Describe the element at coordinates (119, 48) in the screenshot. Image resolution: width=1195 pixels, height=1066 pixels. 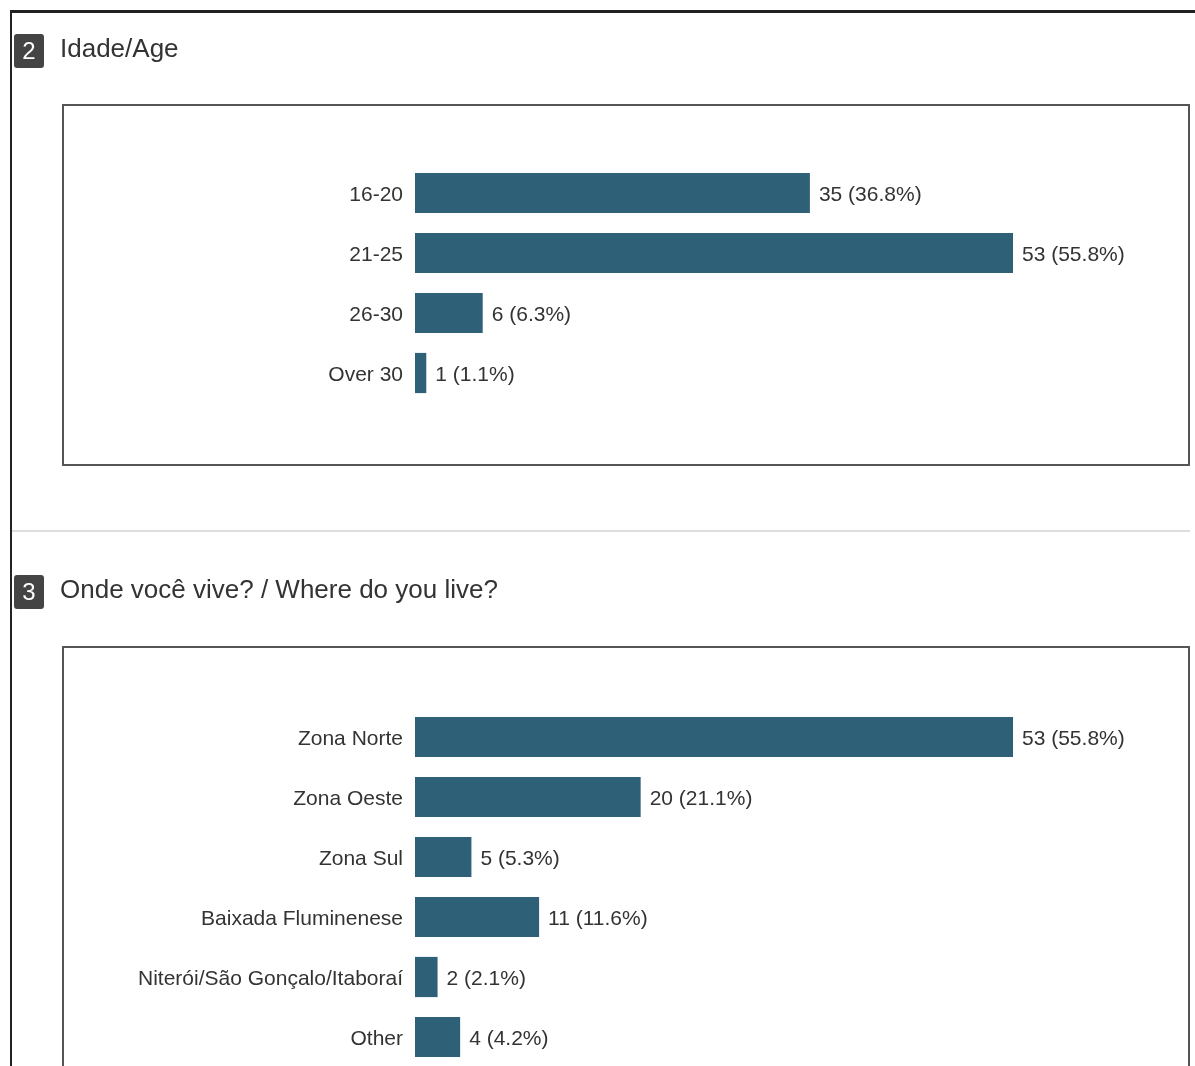
I see `text: Idade/Age` at that location.